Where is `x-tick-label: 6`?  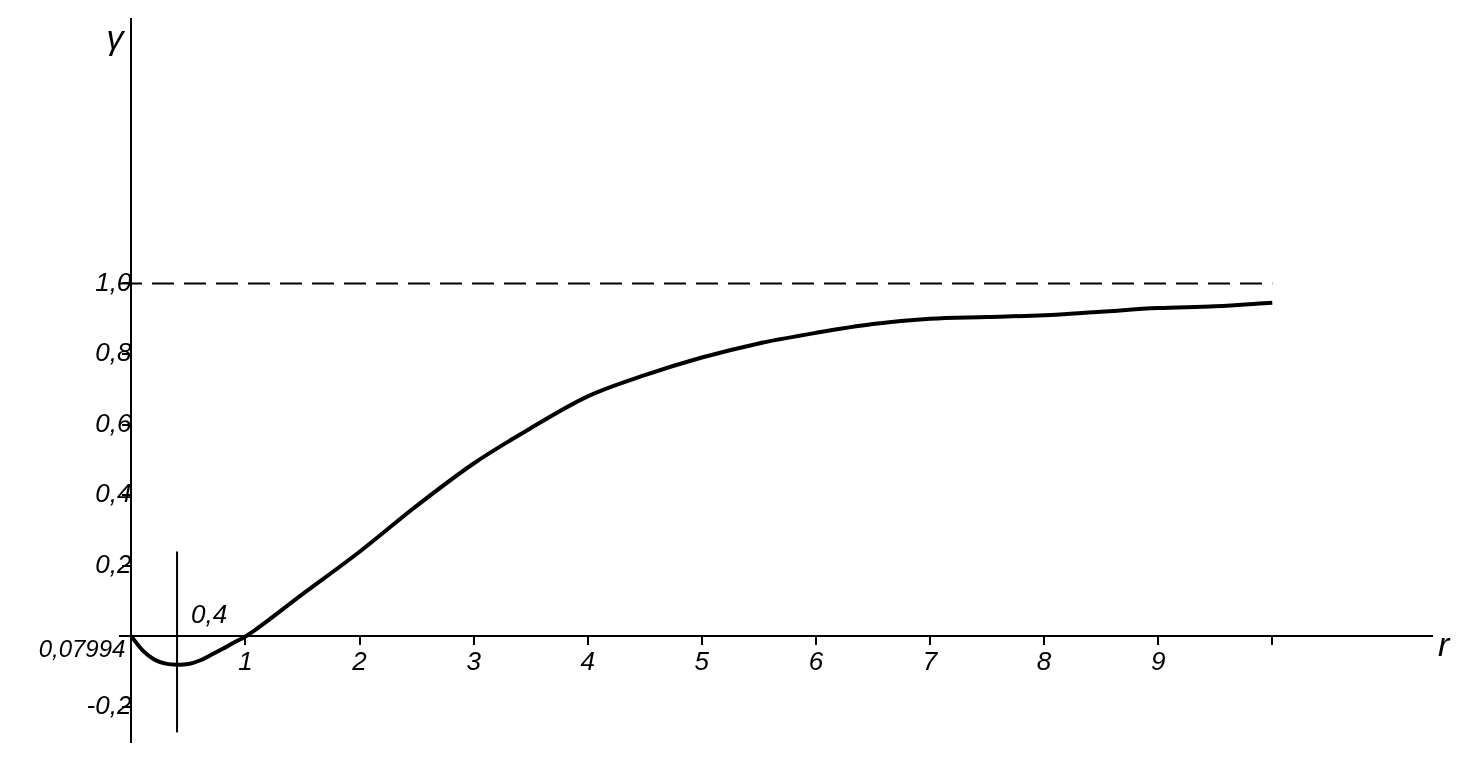 x-tick-label: 6 is located at coordinates (816, 661).